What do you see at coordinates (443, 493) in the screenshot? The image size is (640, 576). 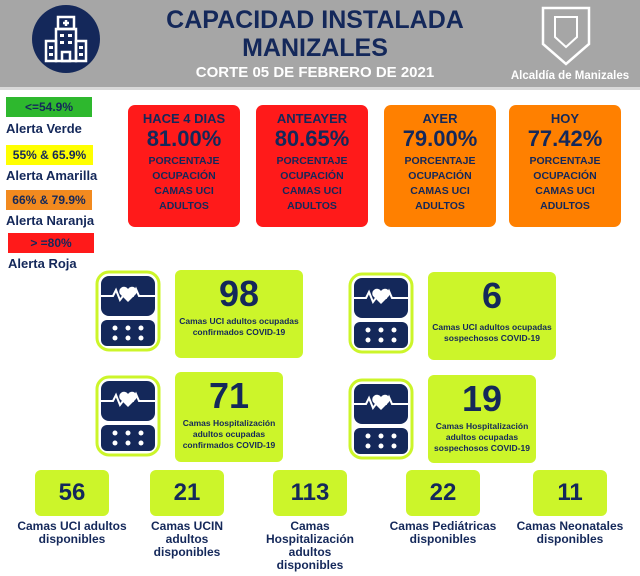 I see `available-pediatric-value: 22` at bounding box center [443, 493].